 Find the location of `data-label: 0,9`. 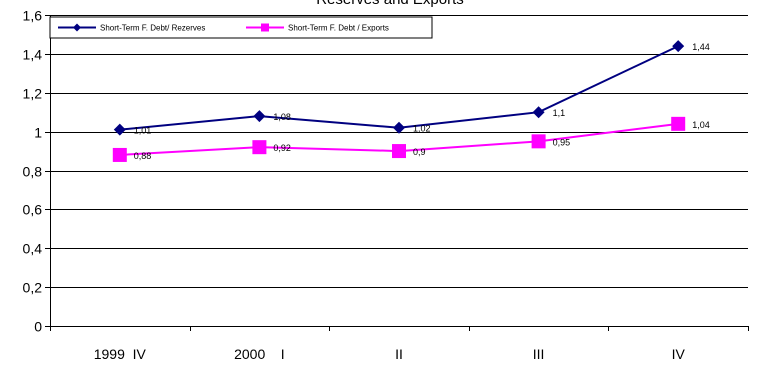

data-label: 0,9 is located at coordinates (419, 152).